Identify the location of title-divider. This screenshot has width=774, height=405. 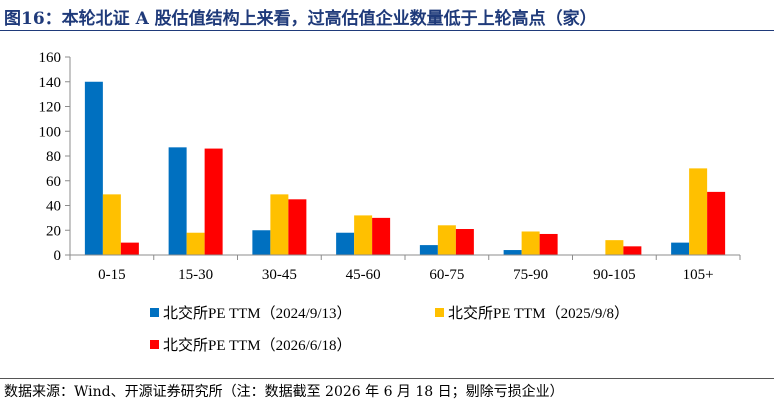
(387, 30).